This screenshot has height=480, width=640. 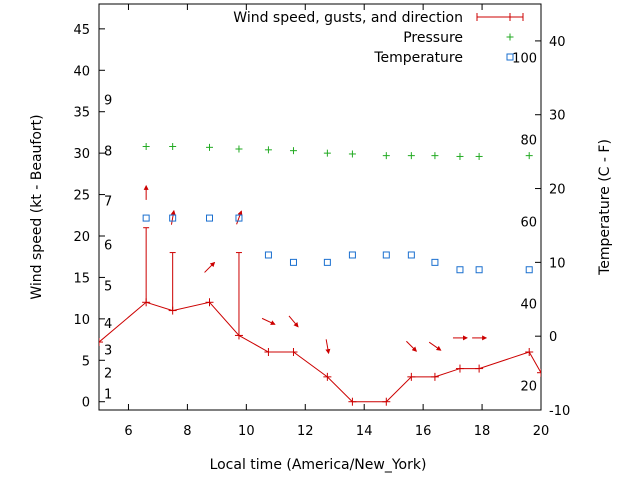 What do you see at coordinates (524, 58) in the screenshot?
I see `fahrenheit-label: 100` at bounding box center [524, 58].